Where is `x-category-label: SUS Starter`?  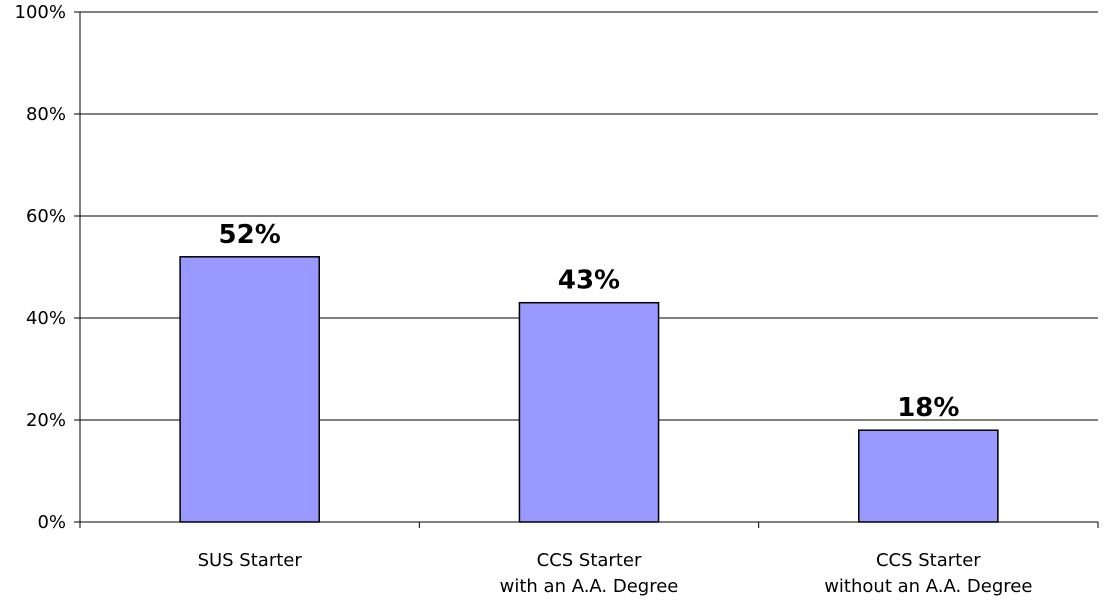
x-category-label: SUS Starter is located at coordinates (250, 560).